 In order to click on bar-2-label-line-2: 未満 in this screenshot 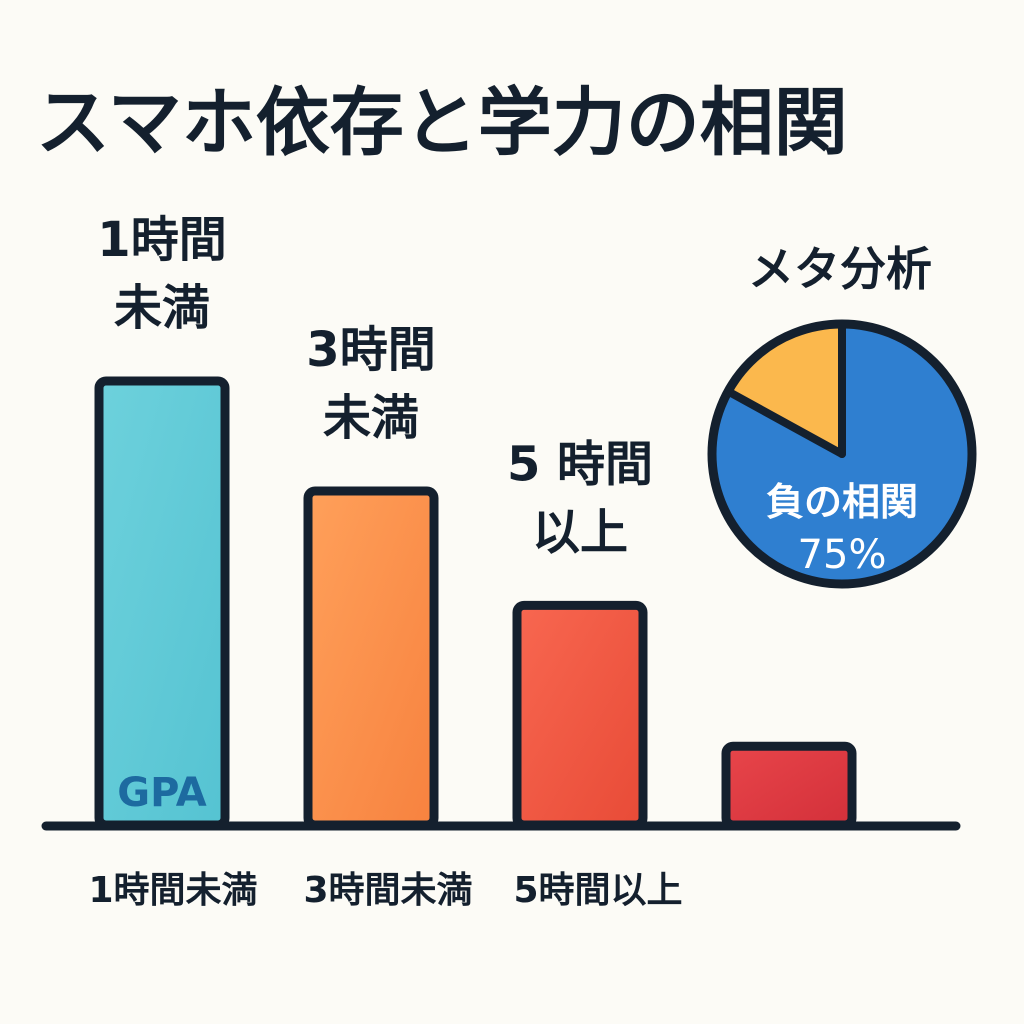, I will do `click(371, 418)`.